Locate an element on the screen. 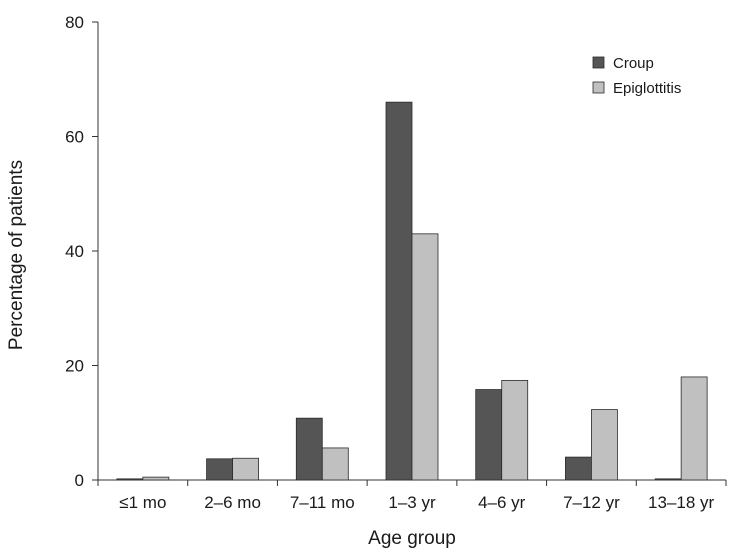  y-tick-label: 40 is located at coordinates (74, 251).